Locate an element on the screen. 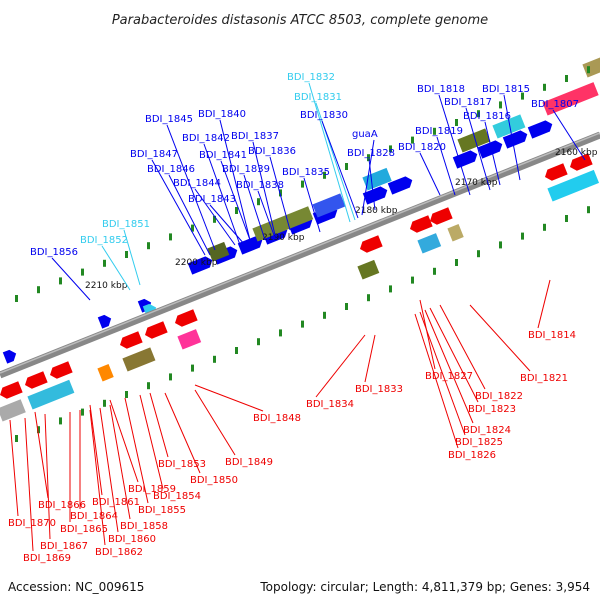  gene-label: BDI_1844 is located at coordinates (197, 183).